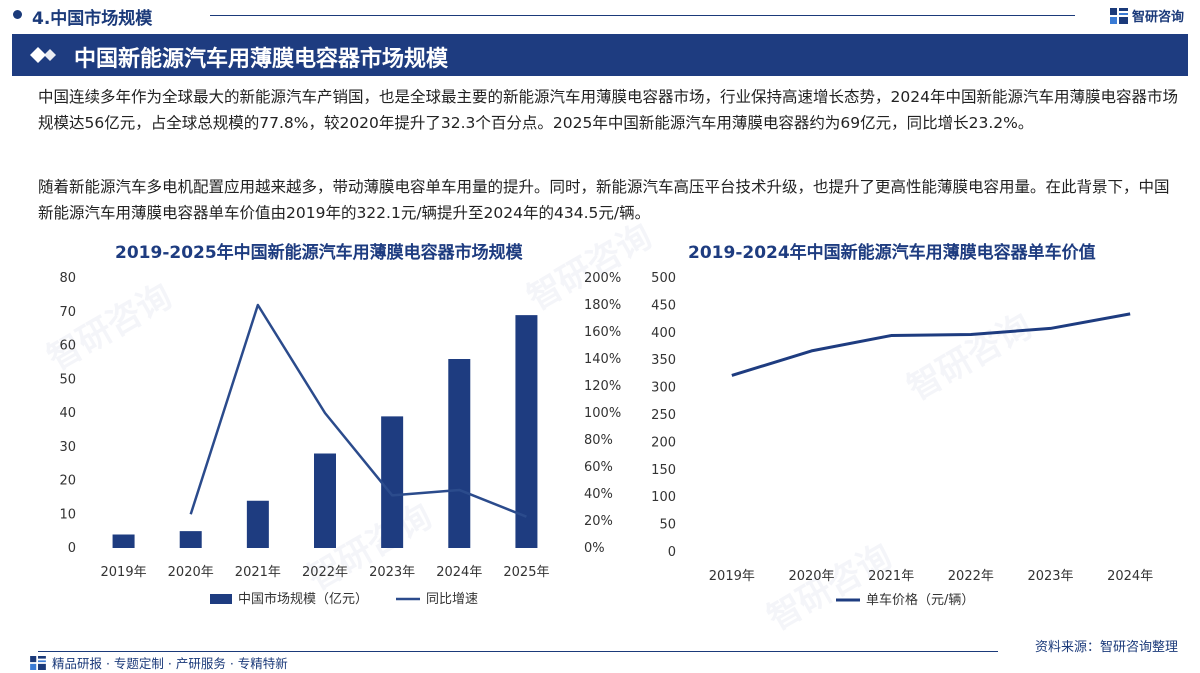 This screenshot has width=1200, height=673. Describe the element at coordinates (663, 388) in the screenshot. I see `y-tick-label: 300` at that location.